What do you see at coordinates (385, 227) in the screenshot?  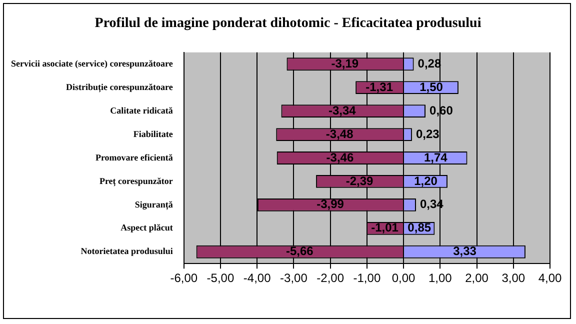 I see `data-label: -1,01` at bounding box center [385, 227].